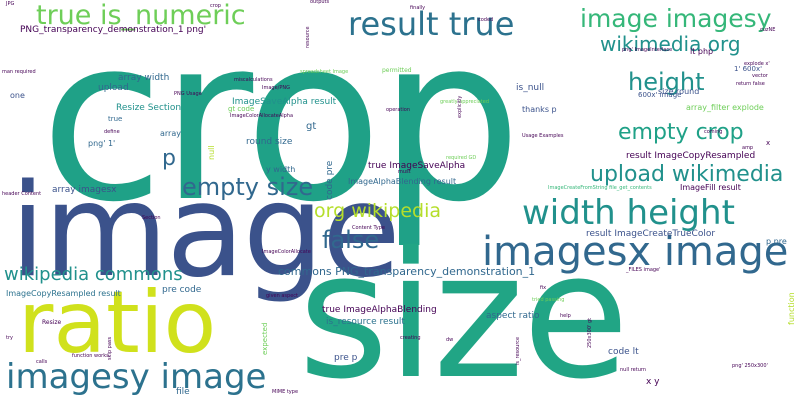 This screenshot has height=400, width=800. I want to click on word-wikipedia-commons: wikipedia commons, so click(93, 274).